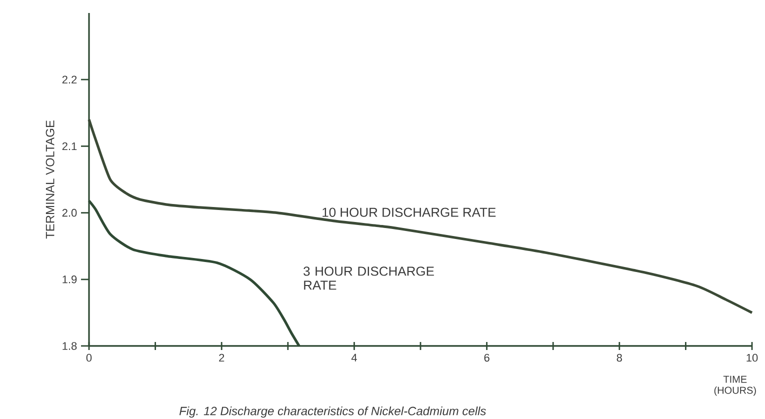  What do you see at coordinates (354, 358) in the screenshot?
I see `x-tick-label: 4` at bounding box center [354, 358].